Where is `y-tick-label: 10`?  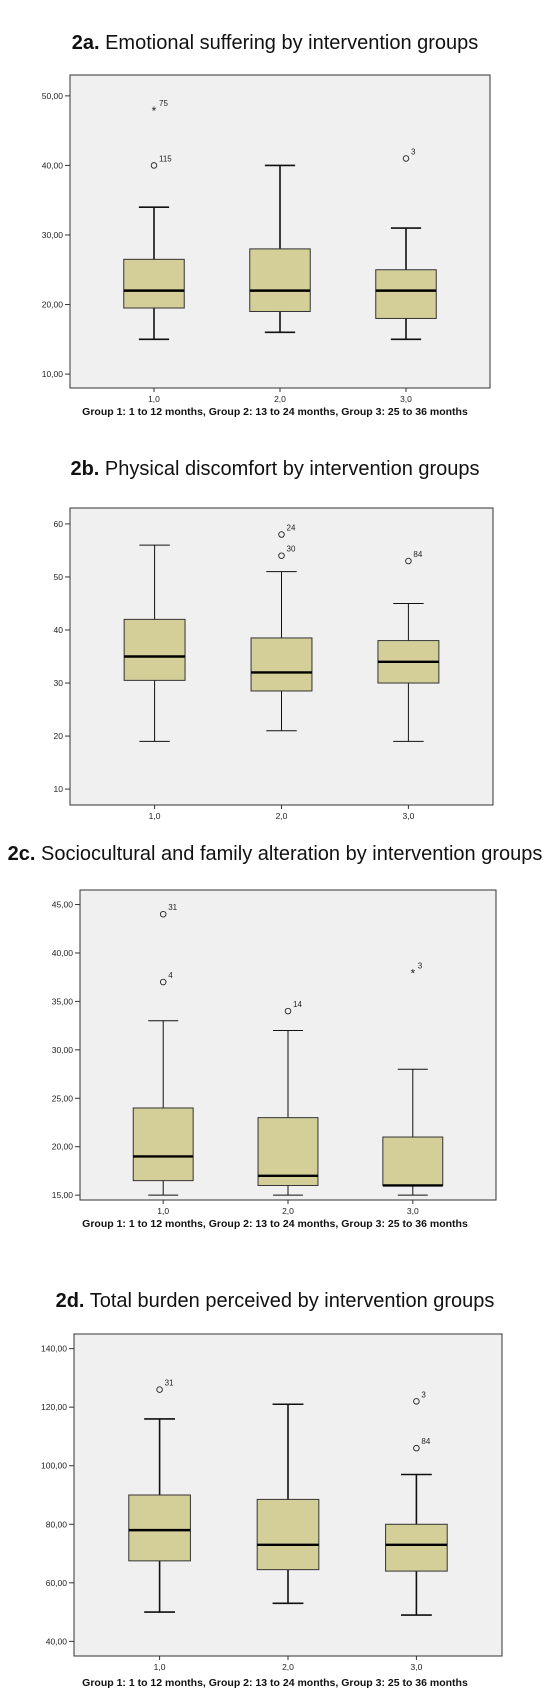 y-tick-label: 10 is located at coordinates (59, 789).